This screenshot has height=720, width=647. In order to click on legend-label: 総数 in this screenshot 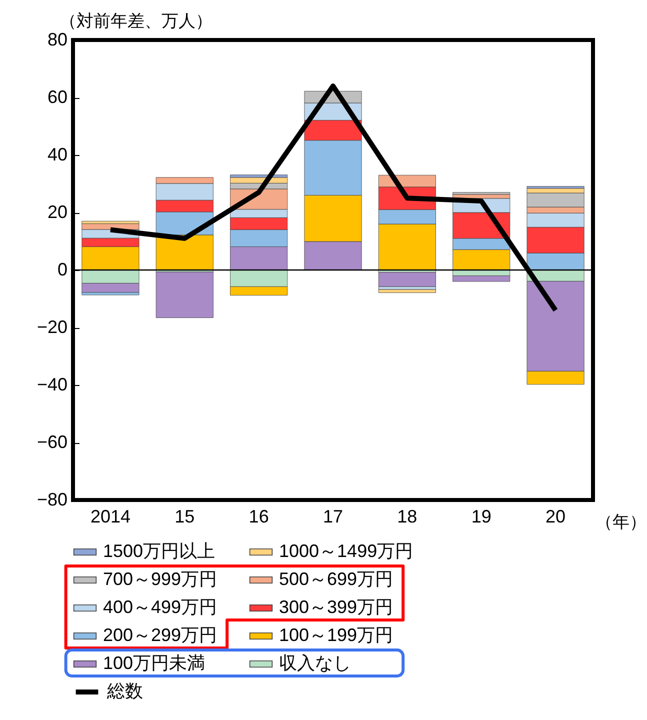, I will do `click(124, 691)`.